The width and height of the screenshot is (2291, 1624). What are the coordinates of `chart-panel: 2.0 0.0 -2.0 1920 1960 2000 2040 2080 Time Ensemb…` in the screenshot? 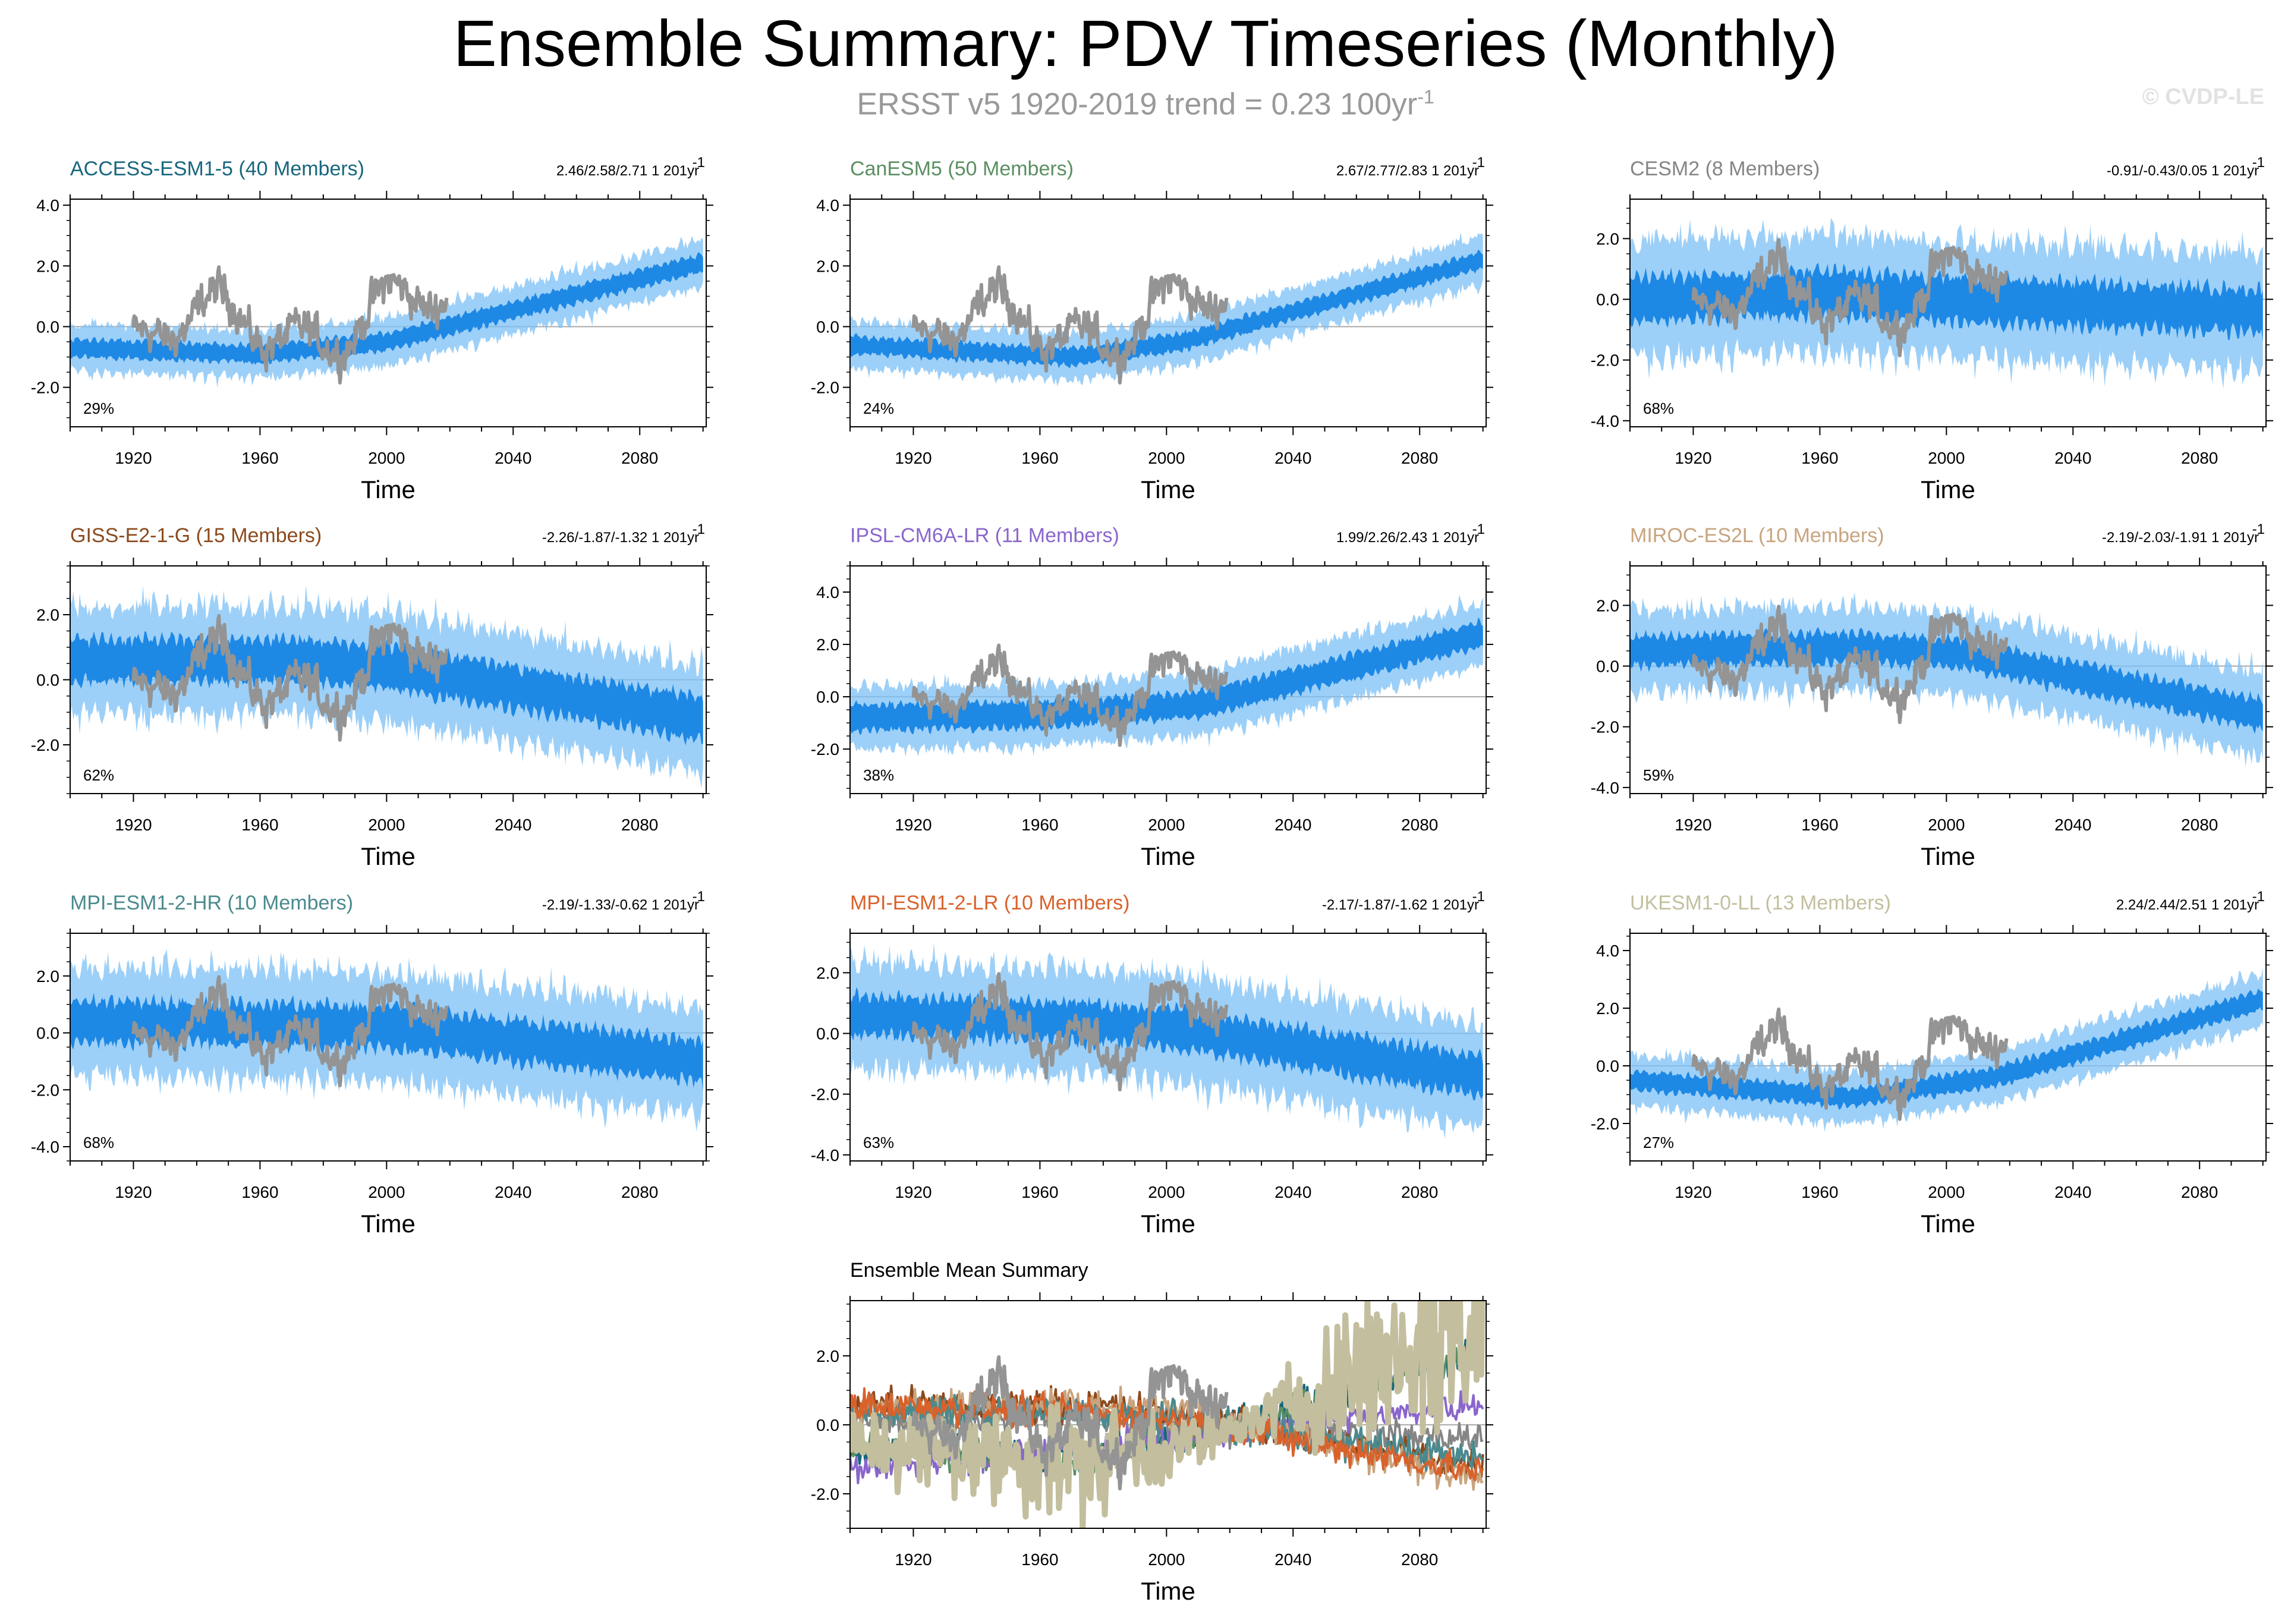 It's located at (1152, 1432).